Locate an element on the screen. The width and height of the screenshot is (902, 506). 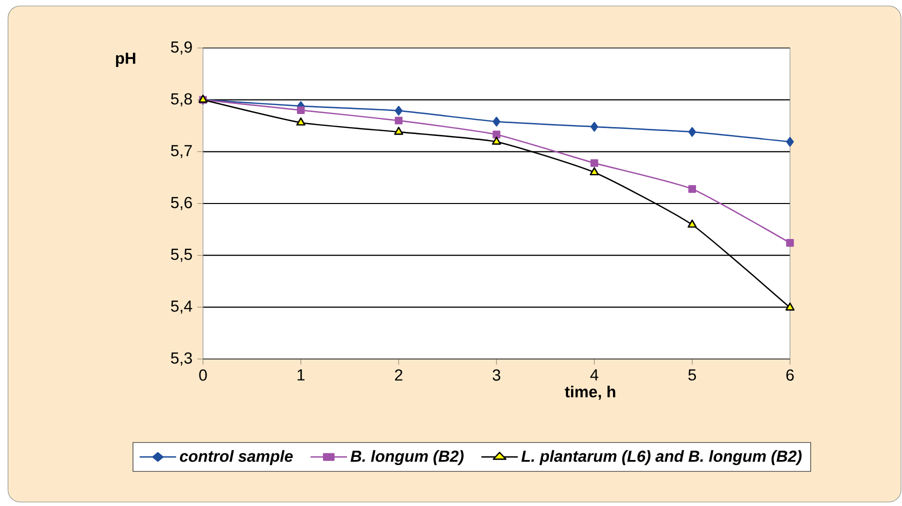
y-axis-title: pH is located at coordinates (126, 60).